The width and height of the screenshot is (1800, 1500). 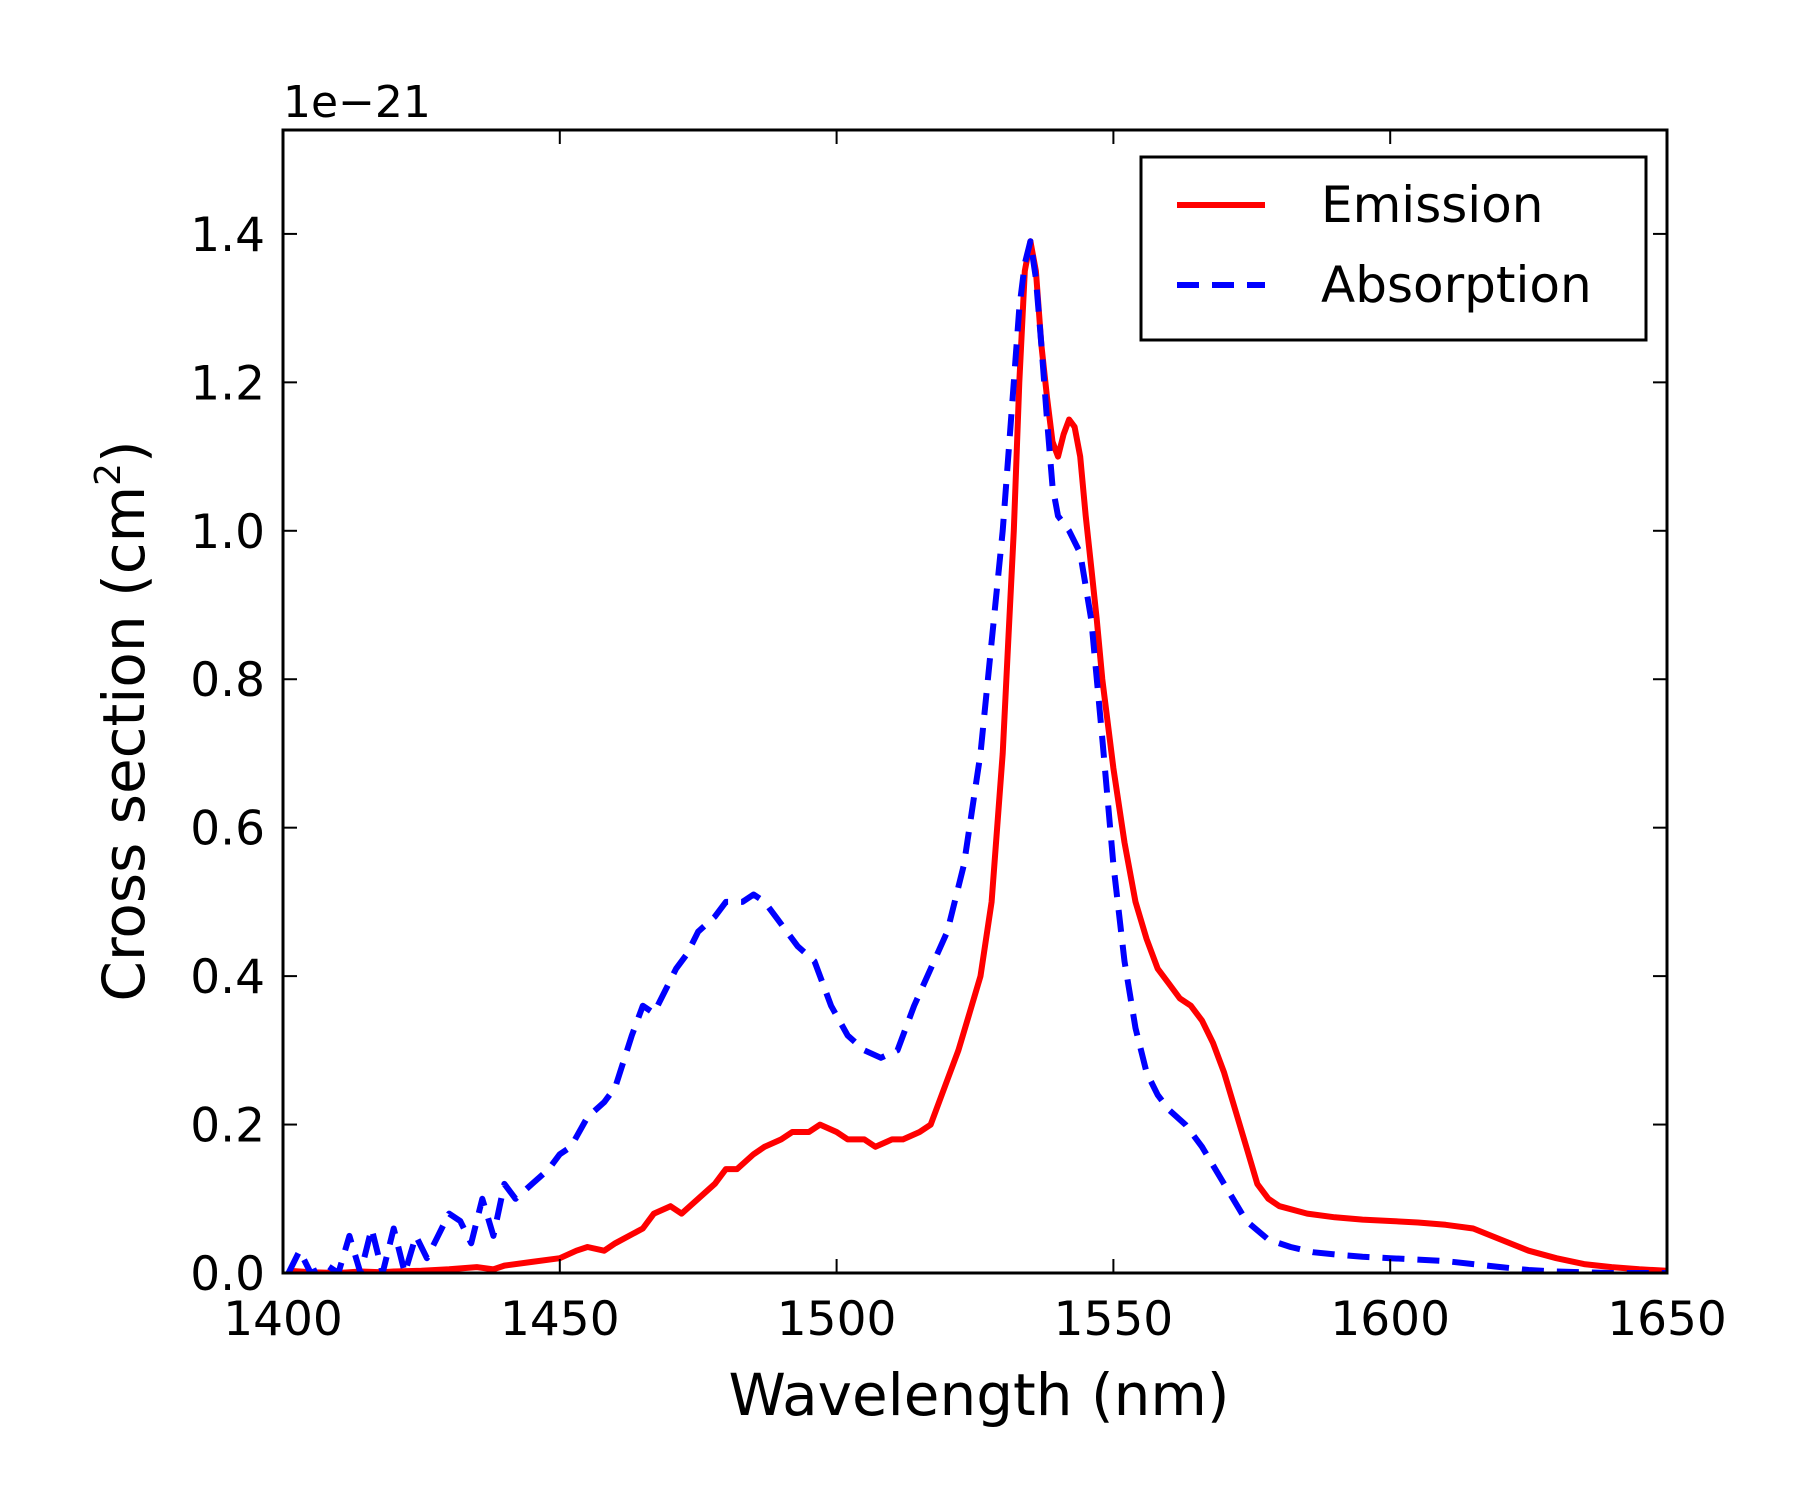 What do you see at coordinates (1114, 1319) in the screenshot?
I see `x-tick-label: 1550` at bounding box center [1114, 1319].